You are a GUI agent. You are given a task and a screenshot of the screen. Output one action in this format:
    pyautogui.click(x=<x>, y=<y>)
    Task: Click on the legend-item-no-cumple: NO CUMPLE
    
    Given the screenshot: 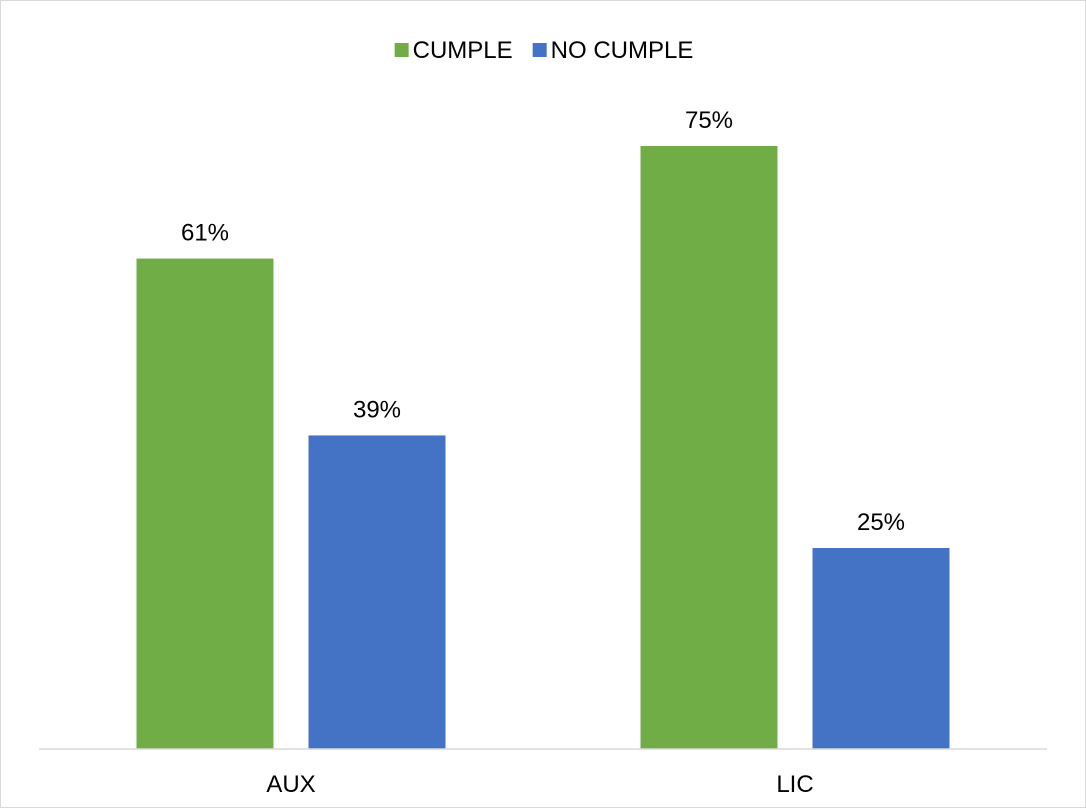 What is the action you would take?
    pyautogui.click(x=613, y=50)
    